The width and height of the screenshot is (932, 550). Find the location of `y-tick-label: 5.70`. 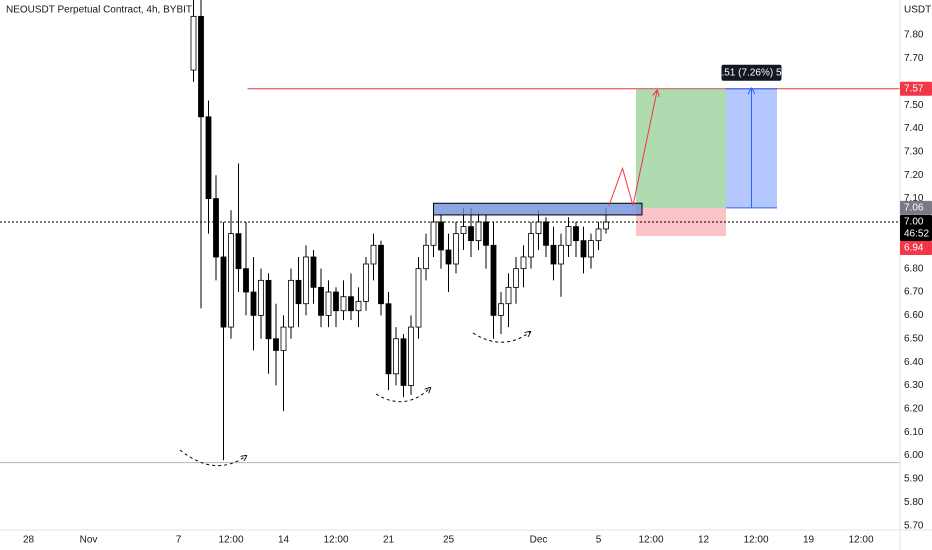

y-tick-label: 5.70 is located at coordinates (914, 525).